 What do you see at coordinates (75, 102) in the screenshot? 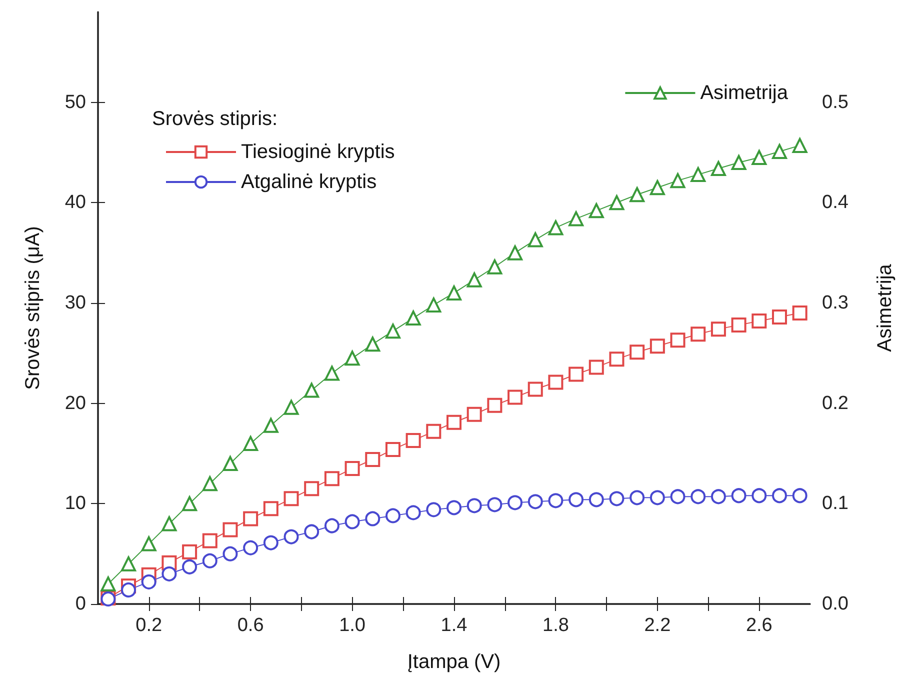
I see `y-tick-label: 50` at bounding box center [75, 102].